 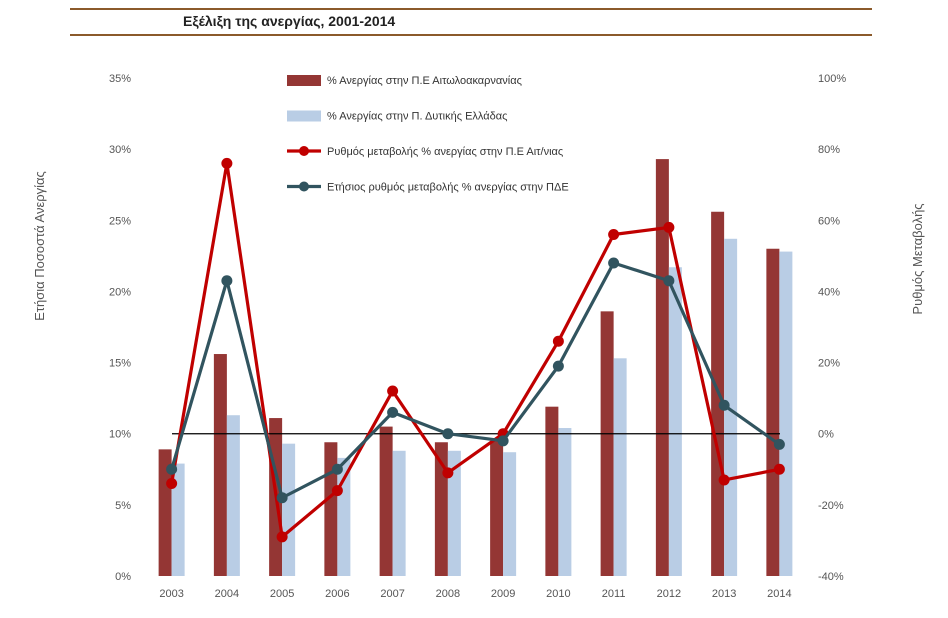 I want to click on x-tick-label: 2007, so click(x=392, y=594).